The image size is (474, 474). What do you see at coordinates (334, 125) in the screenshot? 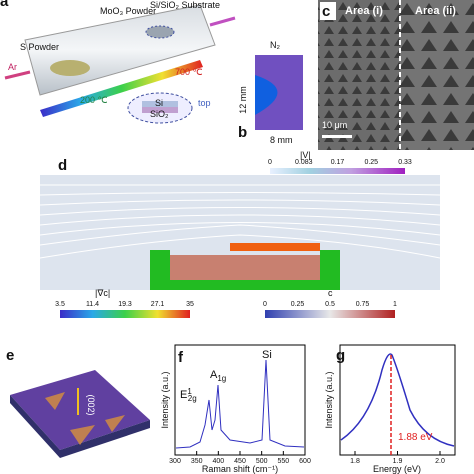
I see `text: 10 μm` at bounding box center [334, 125].